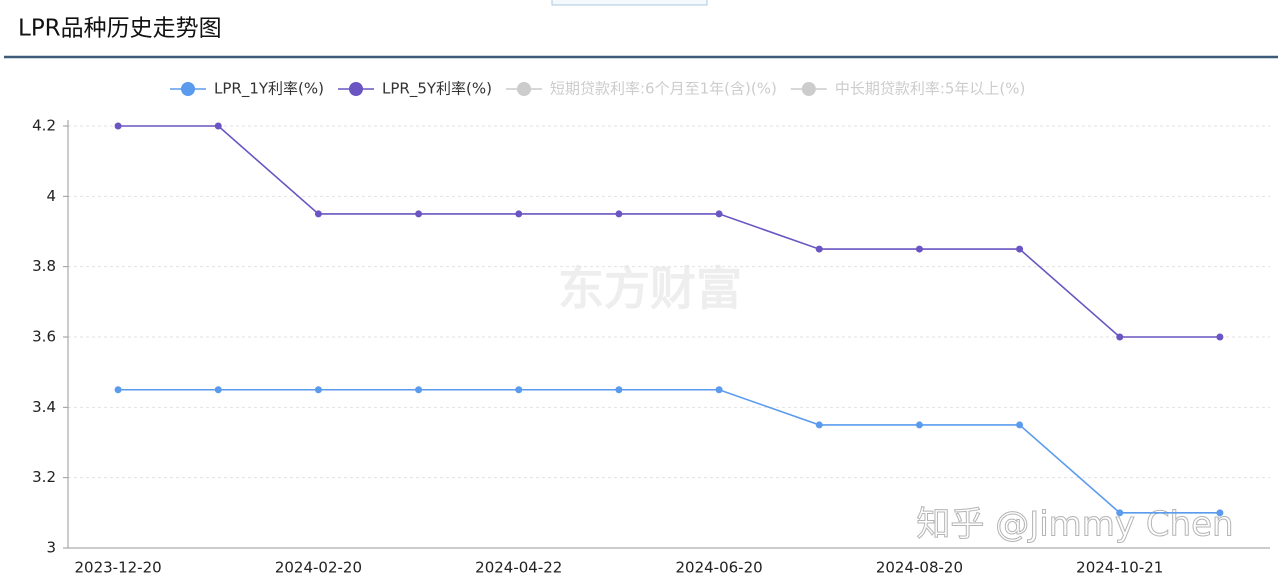  Describe the element at coordinates (269, 89) in the screenshot. I see `legend-label: LPR_1Y利率(%)` at that location.